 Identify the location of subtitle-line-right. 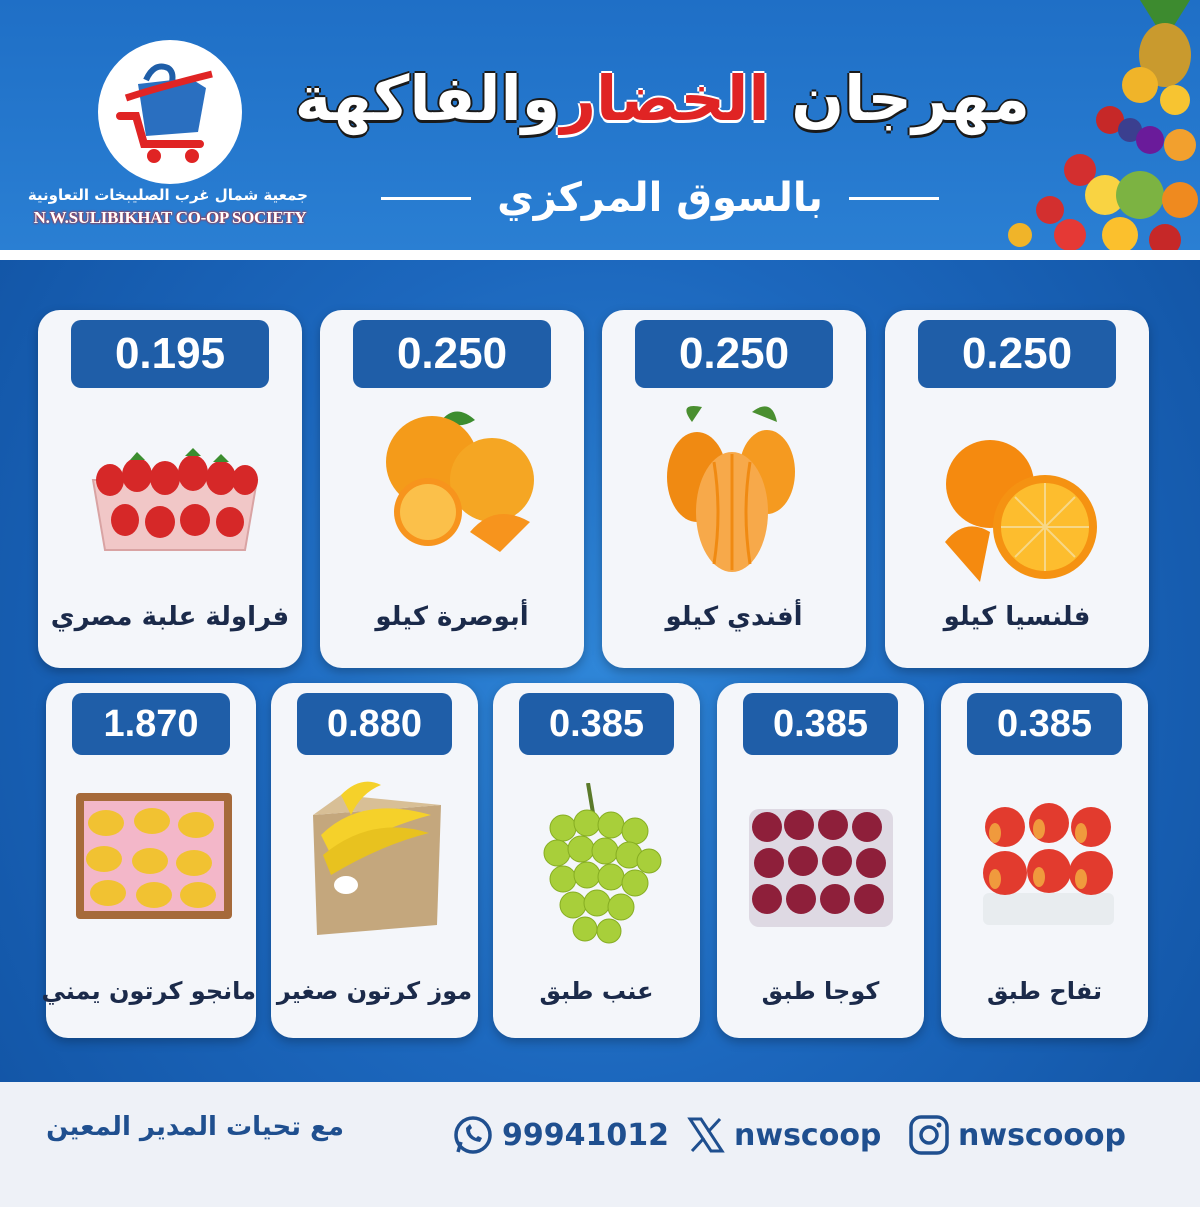
(893, 198).